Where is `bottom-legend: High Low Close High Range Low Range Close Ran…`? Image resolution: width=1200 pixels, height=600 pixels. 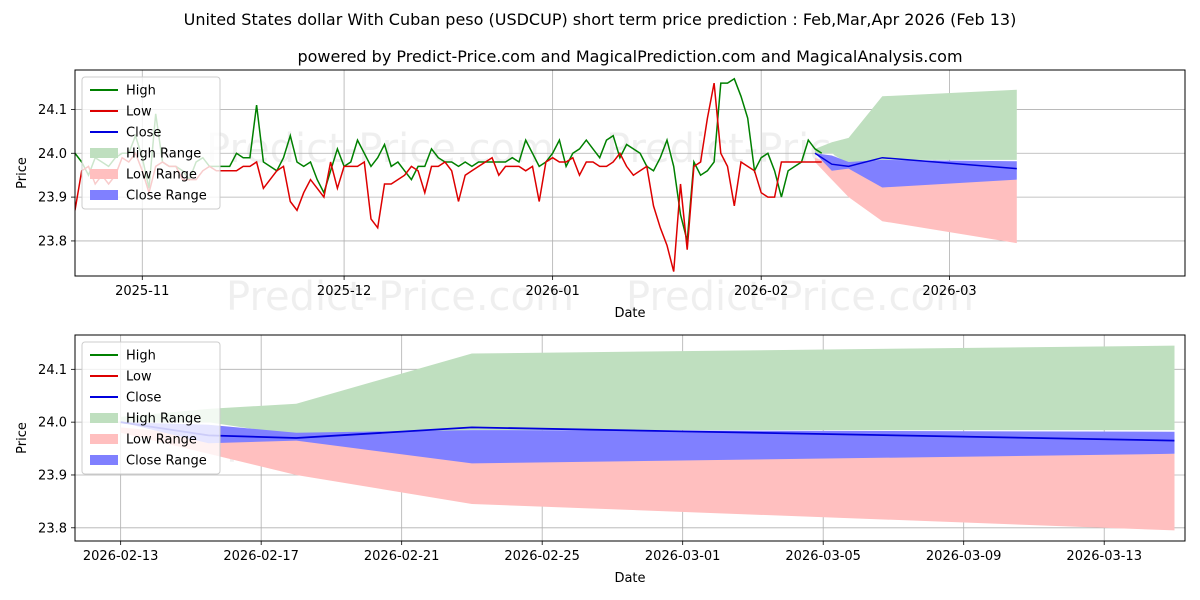 bottom-legend: High Low Close High Range Low Range Close Ran… is located at coordinates (151, 408).